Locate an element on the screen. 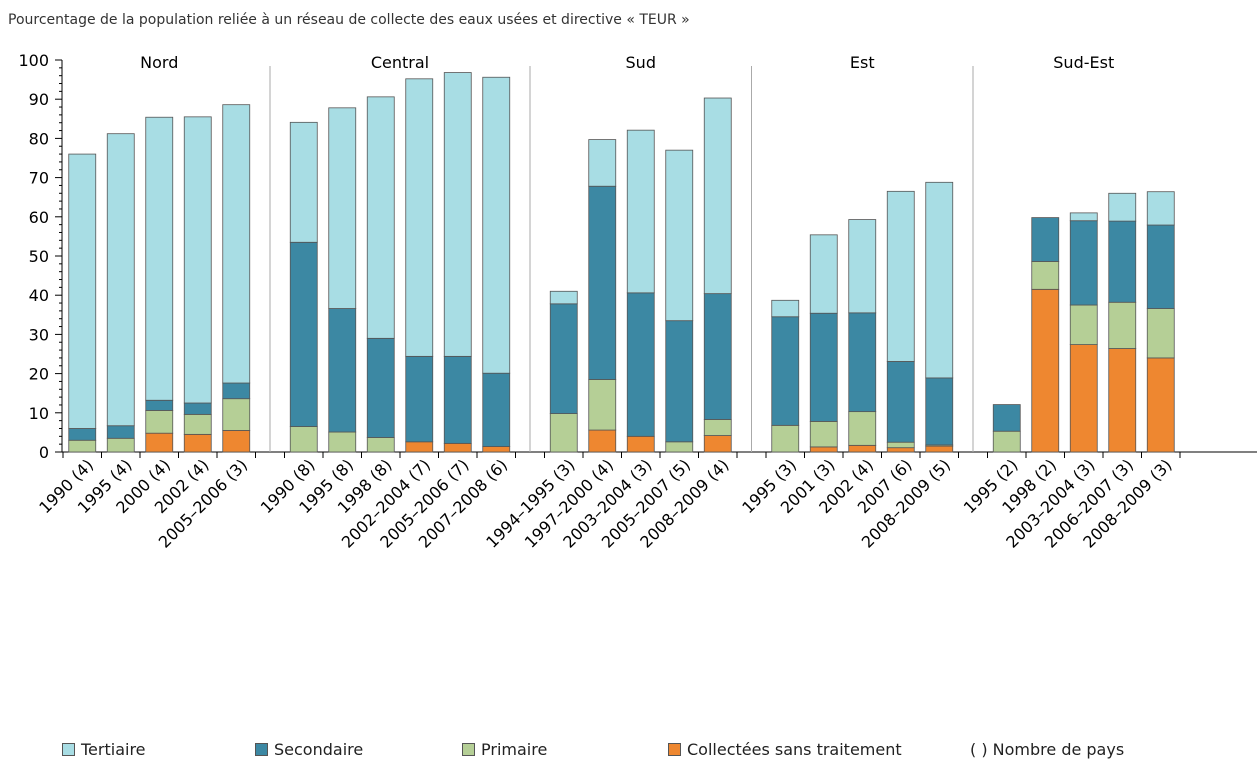  y-tick-label: 40 is located at coordinates (39, 295).